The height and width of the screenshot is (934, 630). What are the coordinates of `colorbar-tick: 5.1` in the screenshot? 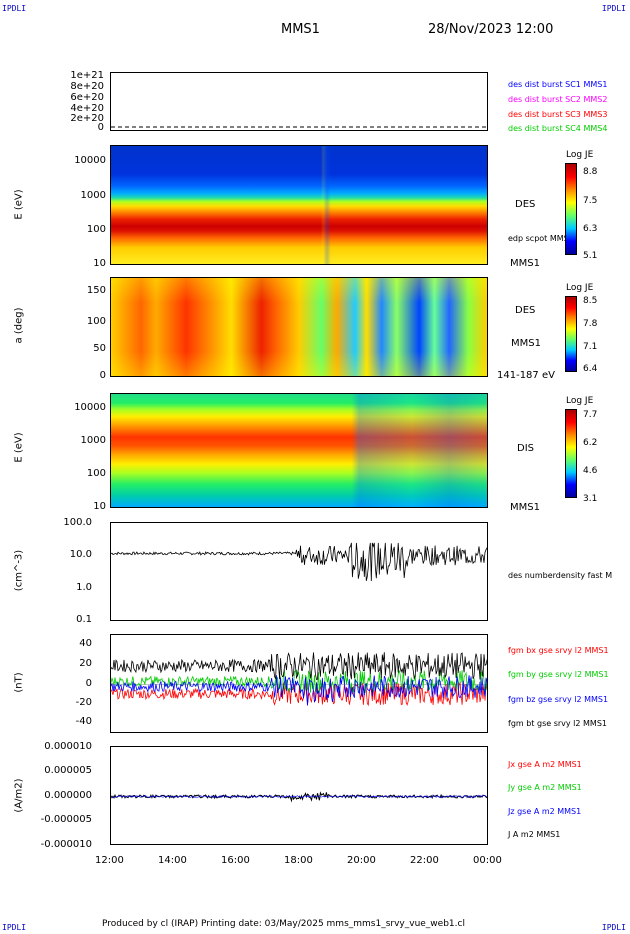 It's located at (590, 256).